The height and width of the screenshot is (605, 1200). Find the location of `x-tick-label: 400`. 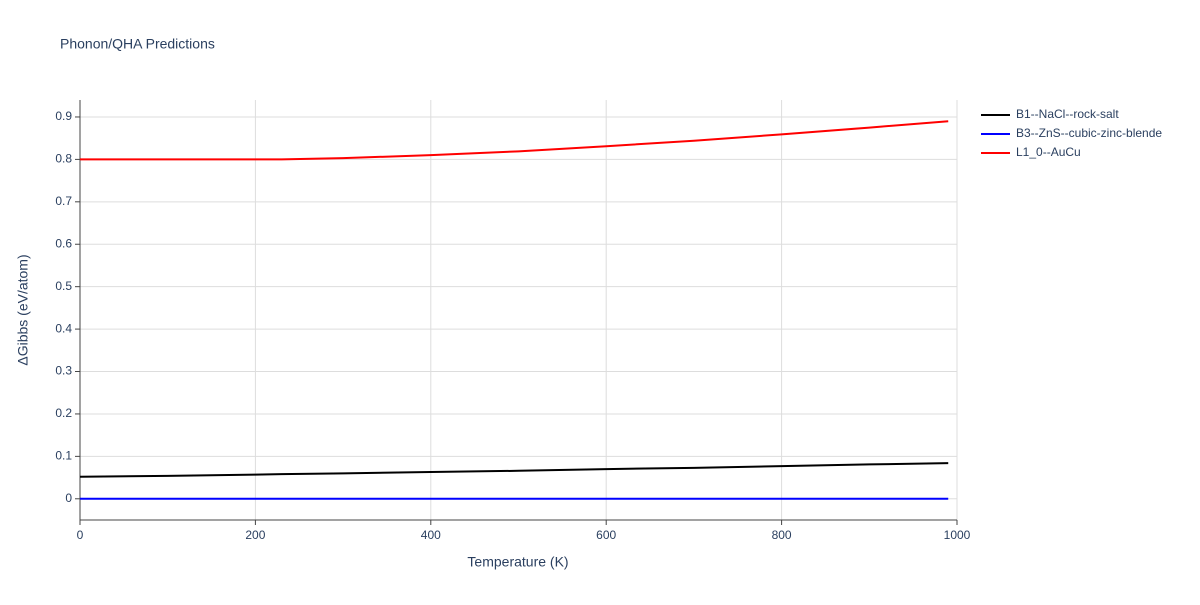

x-tick-label: 400 is located at coordinates (431, 535).